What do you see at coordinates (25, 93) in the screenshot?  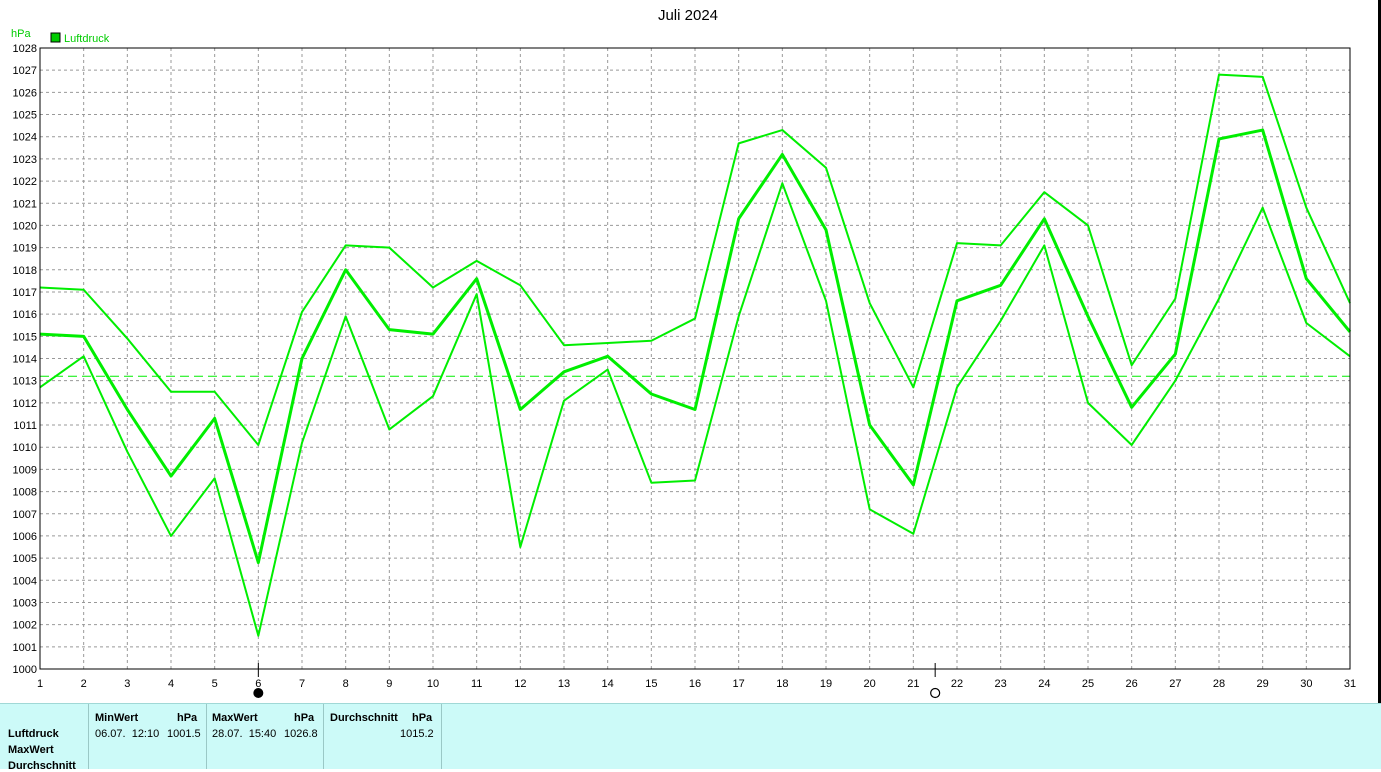 I see `y-tick-label: 1026` at bounding box center [25, 93].